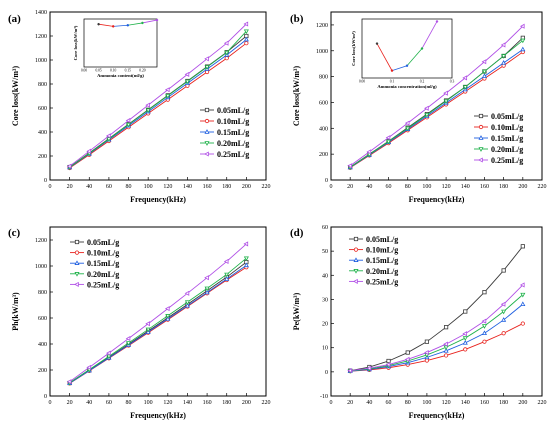 The height and width of the screenshot is (423, 550). I want to click on x-tick-label: 220, so click(542, 187).